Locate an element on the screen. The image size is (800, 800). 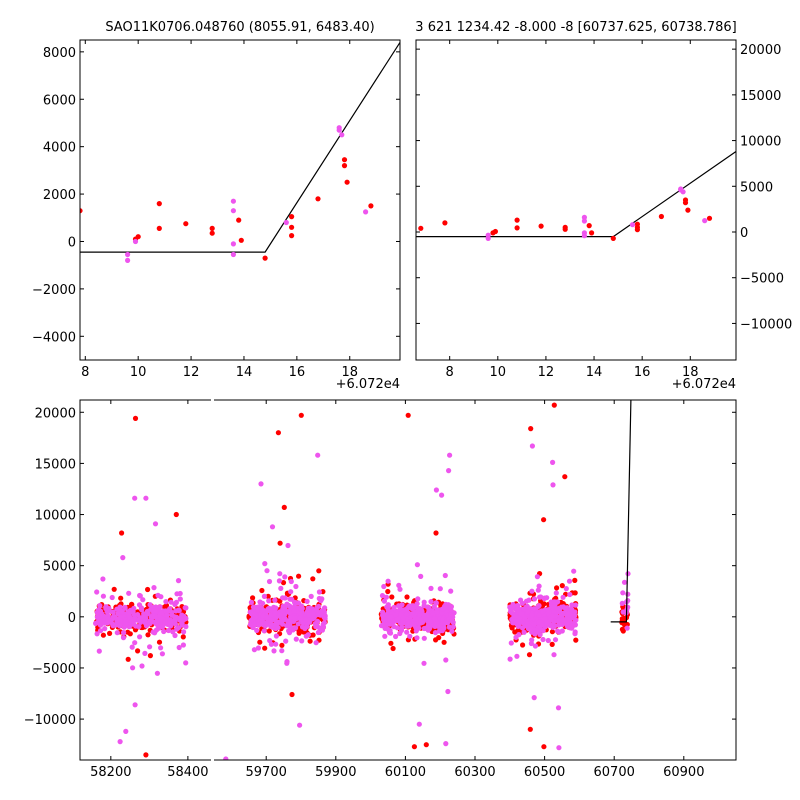
tl-ytick-label: 4000 is located at coordinates (59, 148).